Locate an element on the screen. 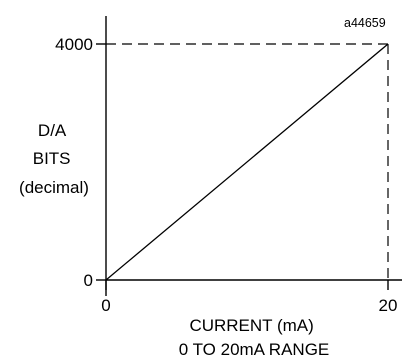  x-tick-label: 0 is located at coordinates (105, 305).